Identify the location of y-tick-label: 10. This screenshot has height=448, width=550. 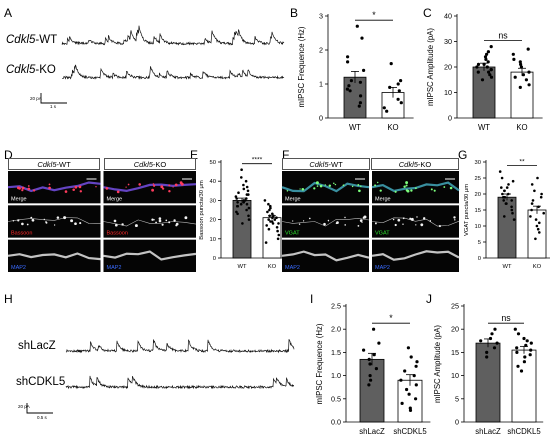
(448, 92).